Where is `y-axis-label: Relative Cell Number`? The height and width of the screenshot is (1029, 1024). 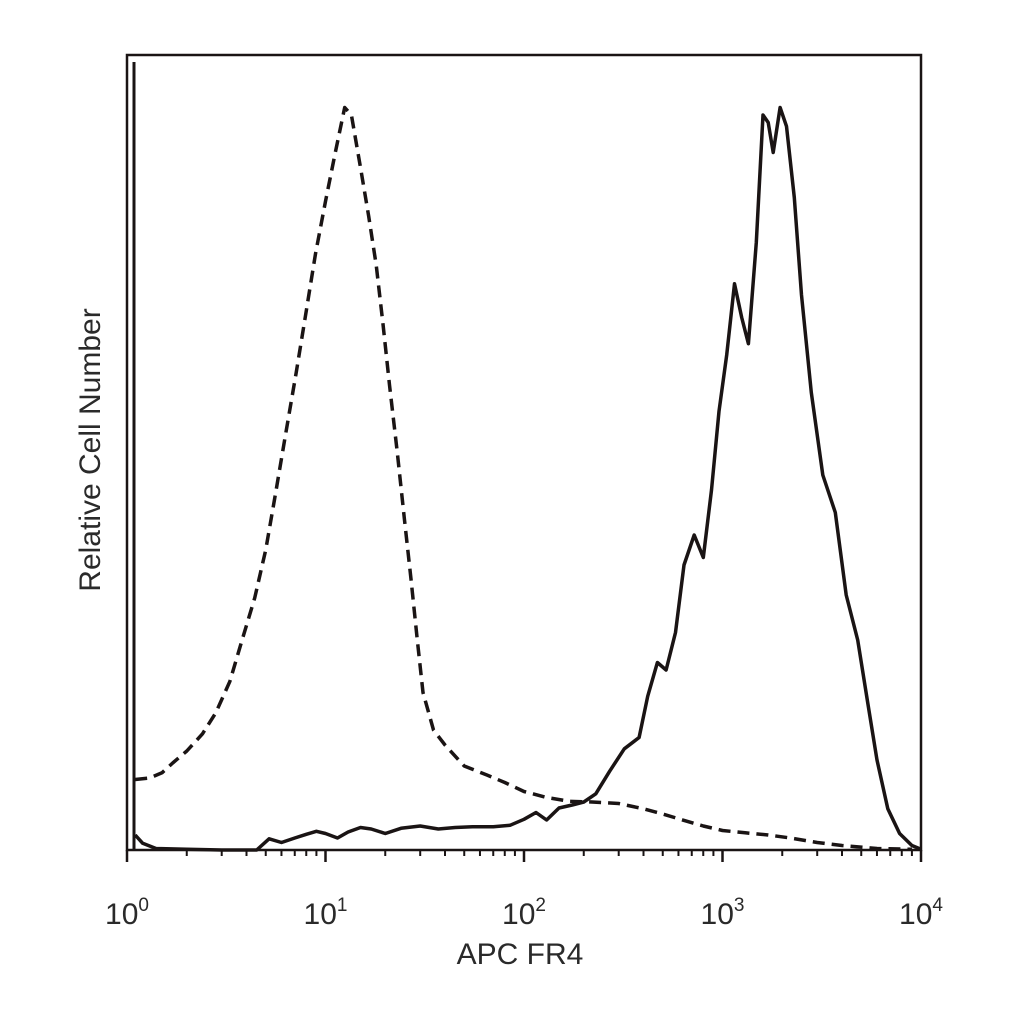 y-axis-label: Relative Cell Number is located at coordinates (90, 449).